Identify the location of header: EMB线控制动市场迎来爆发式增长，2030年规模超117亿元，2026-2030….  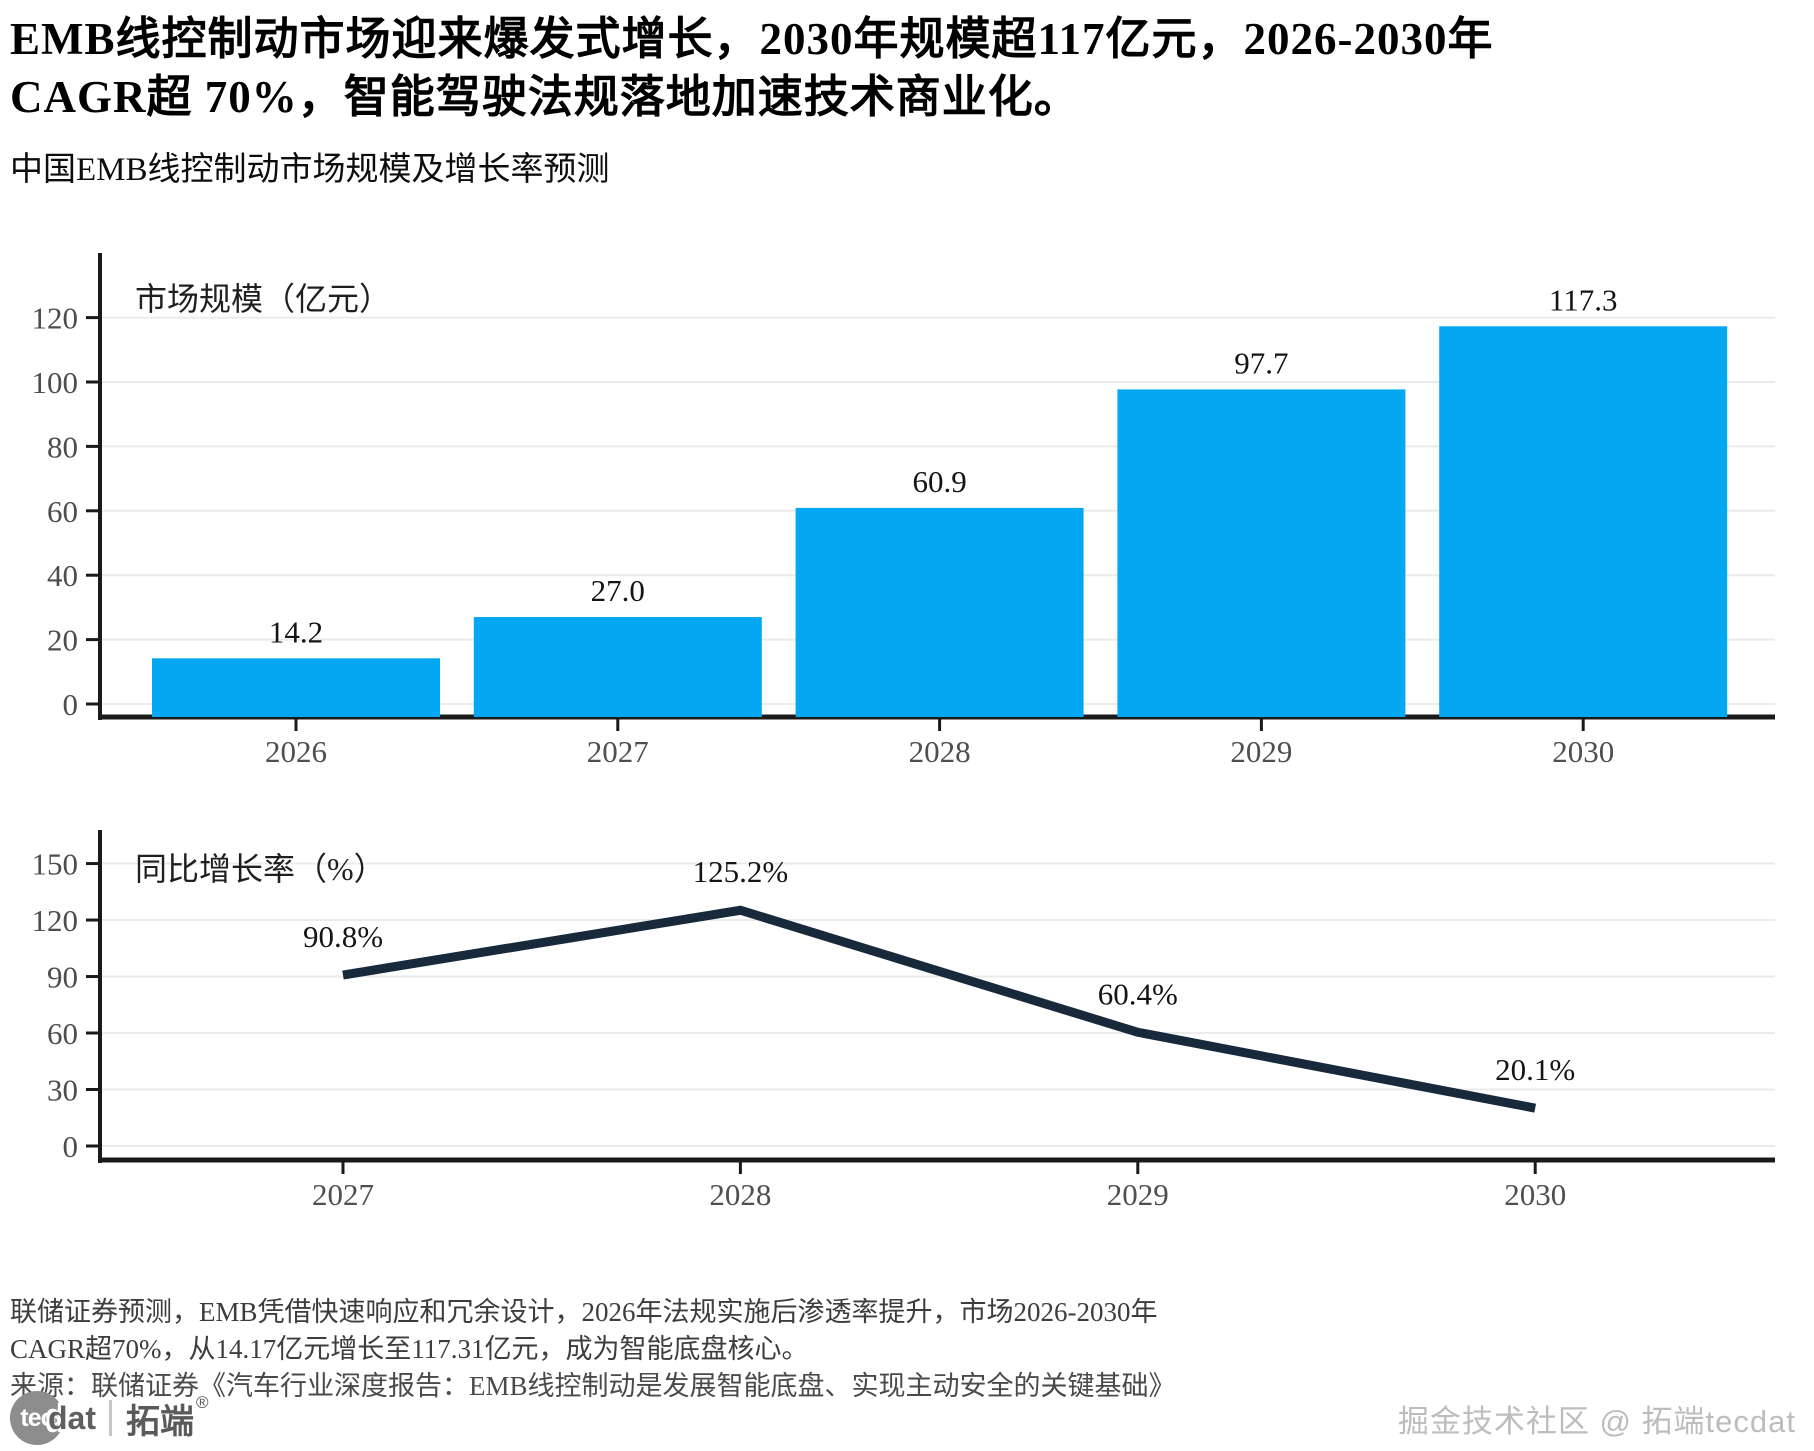
(907, 95).